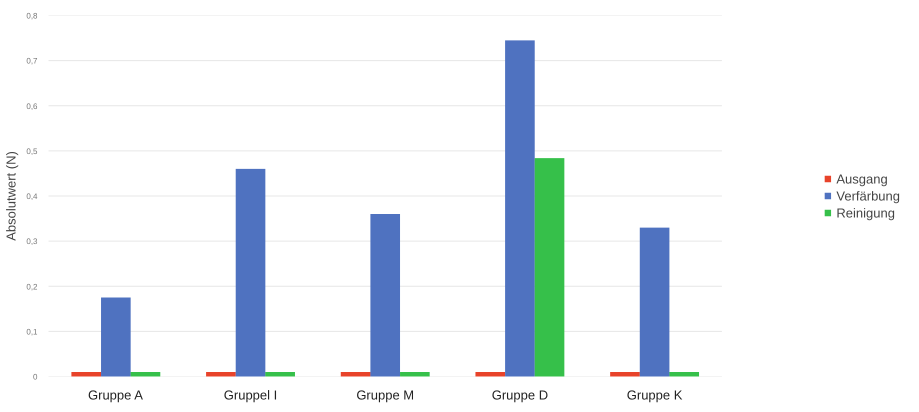 The height and width of the screenshot is (412, 919). Describe the element at coordinates (32, 151) in the screenshot. I see `y-tick-label: 0,5` at that location.